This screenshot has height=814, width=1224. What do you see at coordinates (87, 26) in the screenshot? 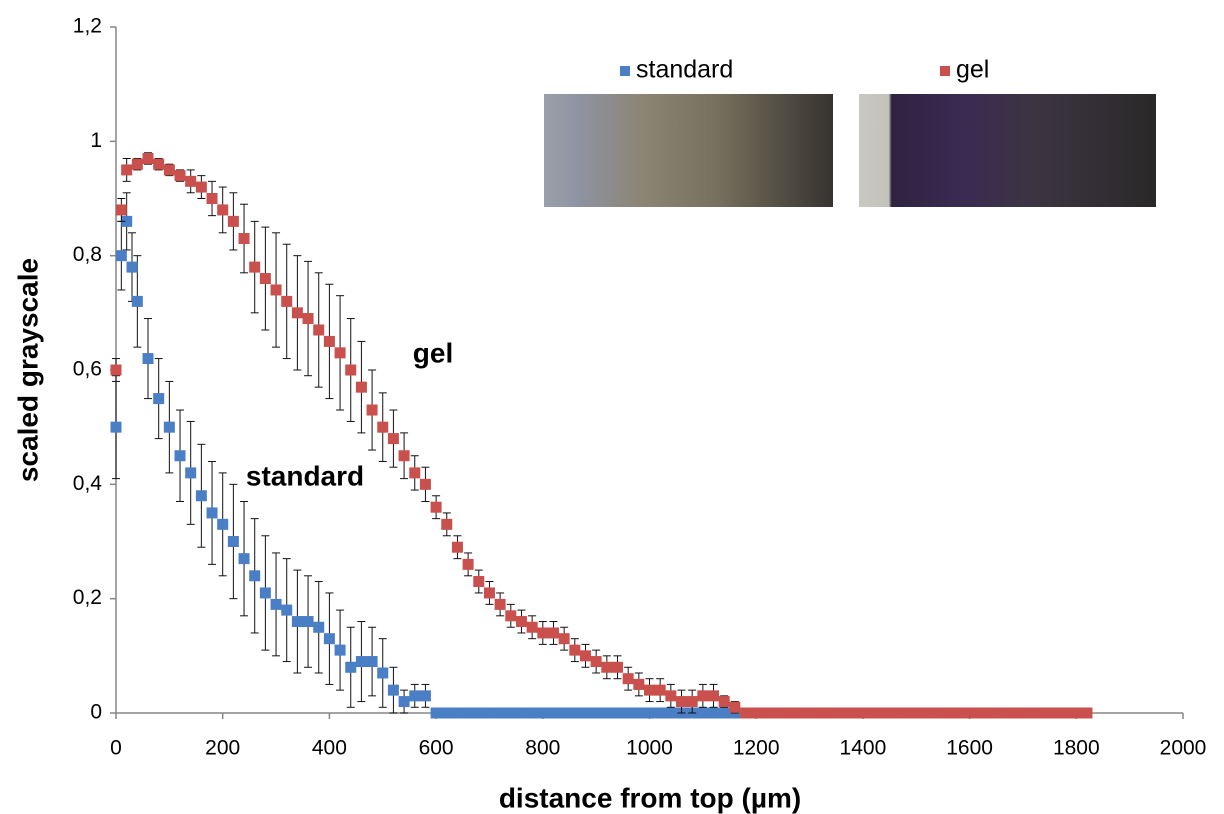
I see `y-tick-label: 1,2` at bounding box center [87, 26].